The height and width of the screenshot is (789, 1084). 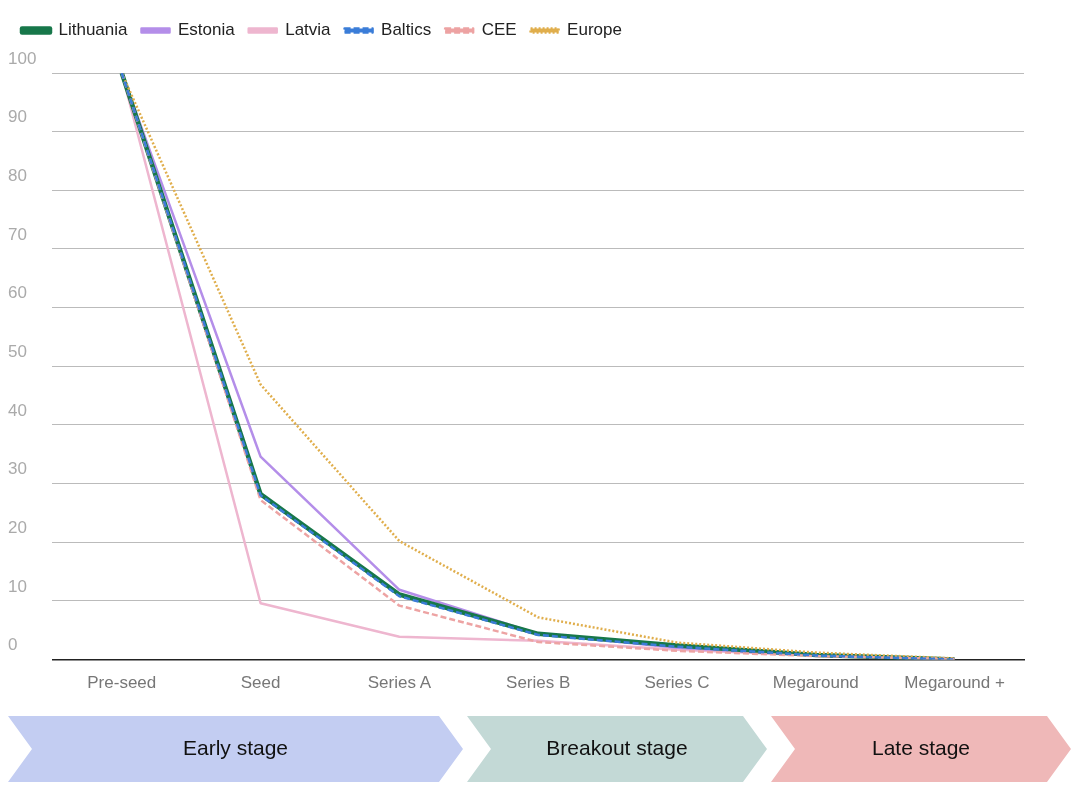 What do you see at coordinates (677, 683) in the screenshot?
I see `x-tick-label: Series C` at bounding box center [677, 683].